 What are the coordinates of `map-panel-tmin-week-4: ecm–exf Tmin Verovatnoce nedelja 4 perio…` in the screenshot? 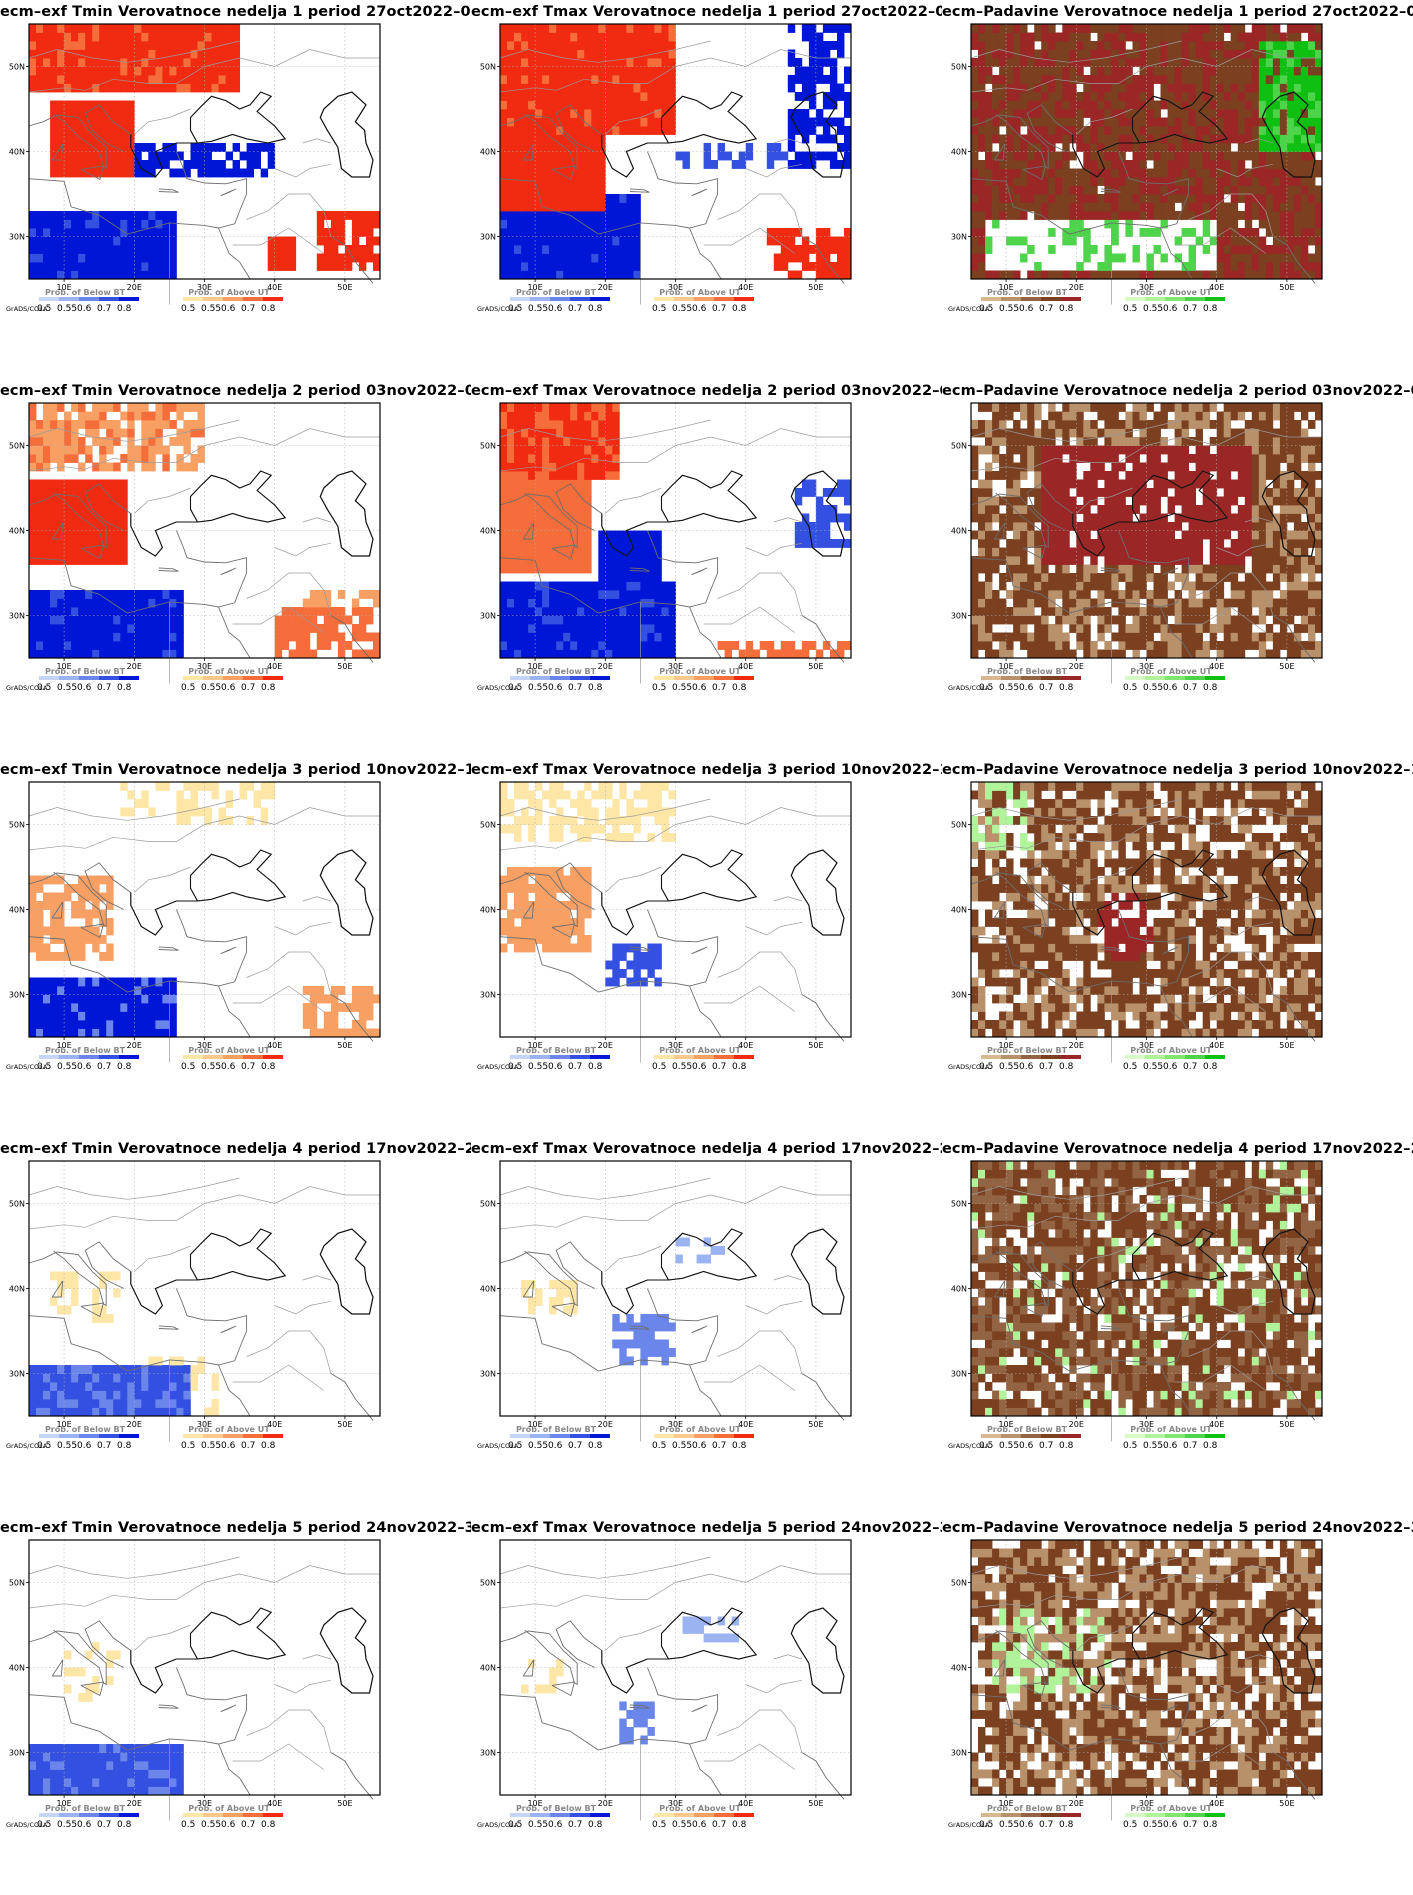 It's located at (235, 1326).